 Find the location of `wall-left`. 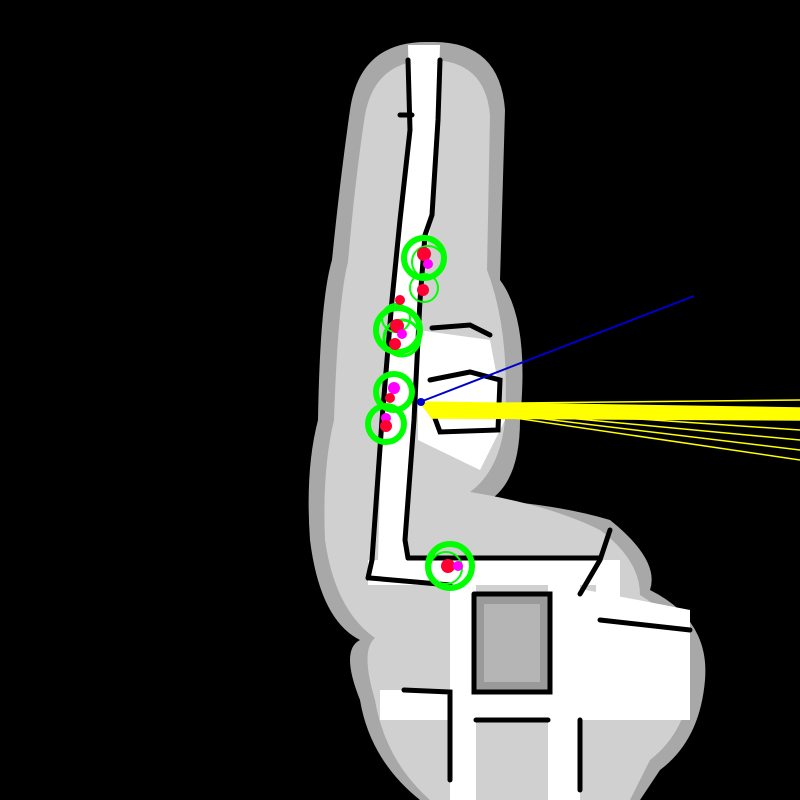

wall-left is located at coordinates (389, 319).